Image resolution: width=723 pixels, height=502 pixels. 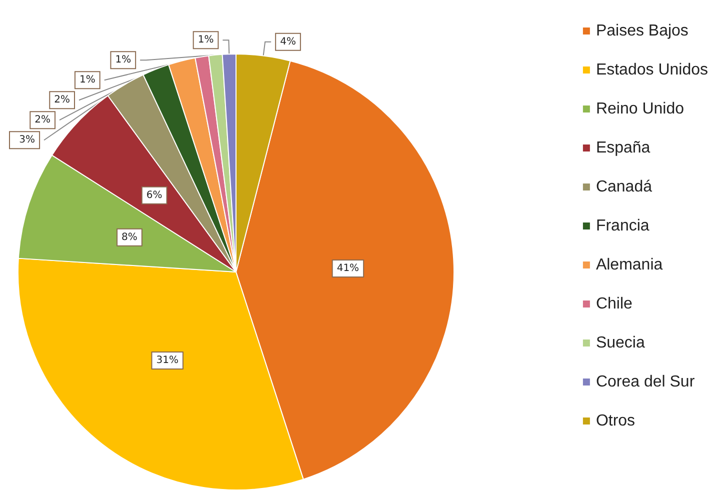 I want to click on legend-label: Suecia, so click(x=620, y=343).